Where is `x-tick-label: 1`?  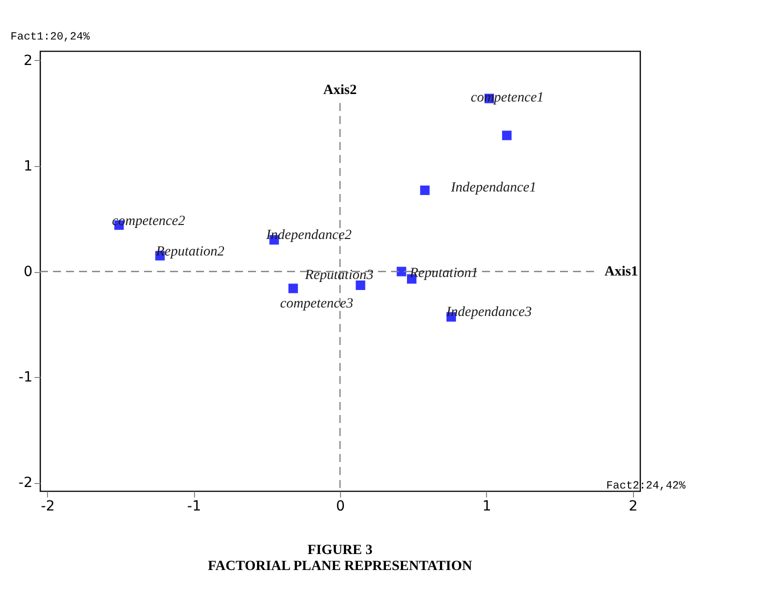 x-tick-label: 1 is located at coordinates (487, 506).